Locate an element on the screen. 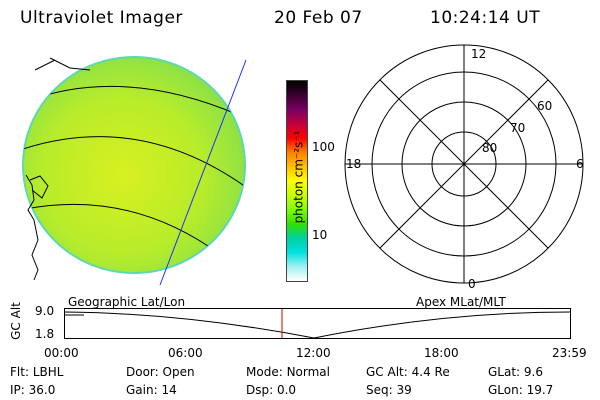 The image size is (600, 400). info-door: Door: Open is located at coordinates (160, 372).